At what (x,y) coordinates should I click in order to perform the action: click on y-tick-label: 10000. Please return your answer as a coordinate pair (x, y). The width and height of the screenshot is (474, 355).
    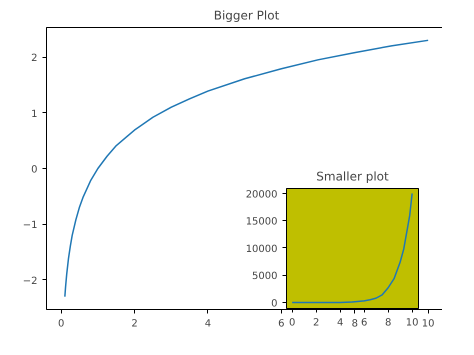
    Looking at the image, I should click on (262, 249).